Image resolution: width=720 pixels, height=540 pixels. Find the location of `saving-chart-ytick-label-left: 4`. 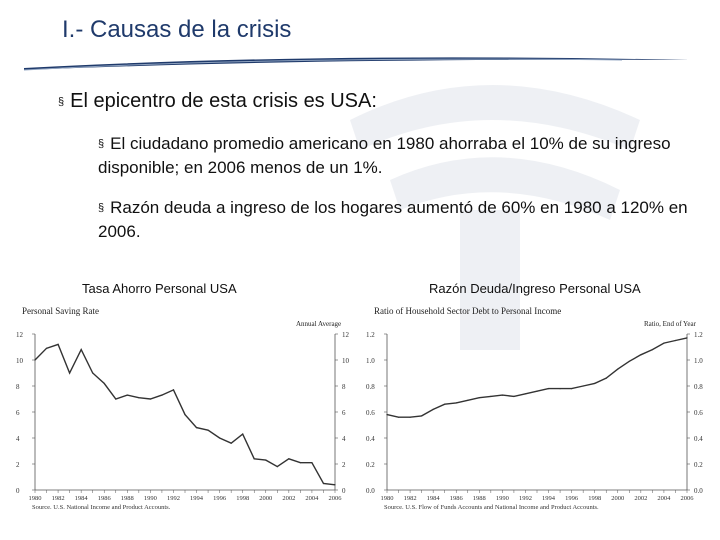

saving-chart-ytick-label-left: 4 is located at coordinates (18, 439).